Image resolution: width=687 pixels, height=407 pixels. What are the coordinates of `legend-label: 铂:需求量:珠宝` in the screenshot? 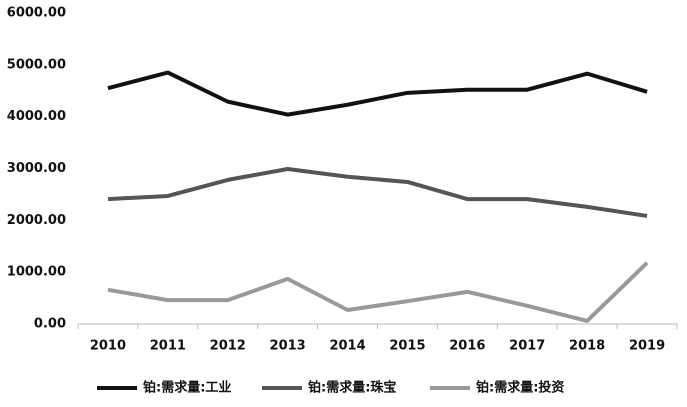 It's located at (352, 388).